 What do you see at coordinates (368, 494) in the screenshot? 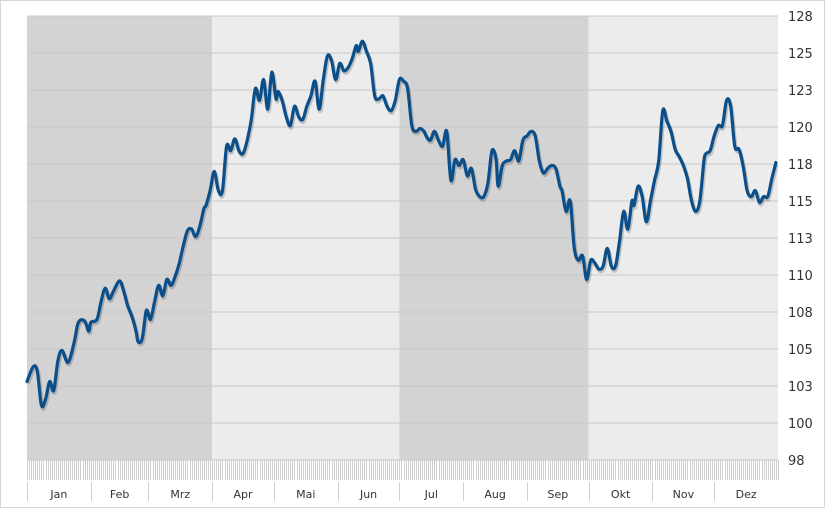
I see `x-tick-label: Jun` at bounding box center [368, 494].